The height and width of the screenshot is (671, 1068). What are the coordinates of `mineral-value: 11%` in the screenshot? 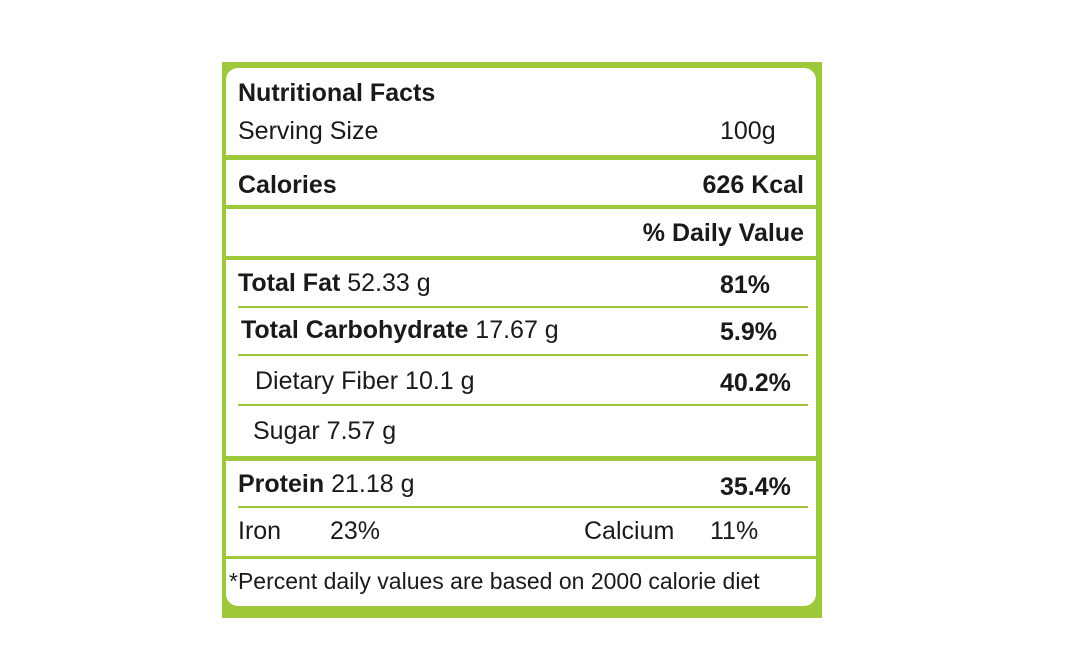 It's located at (734, 531).